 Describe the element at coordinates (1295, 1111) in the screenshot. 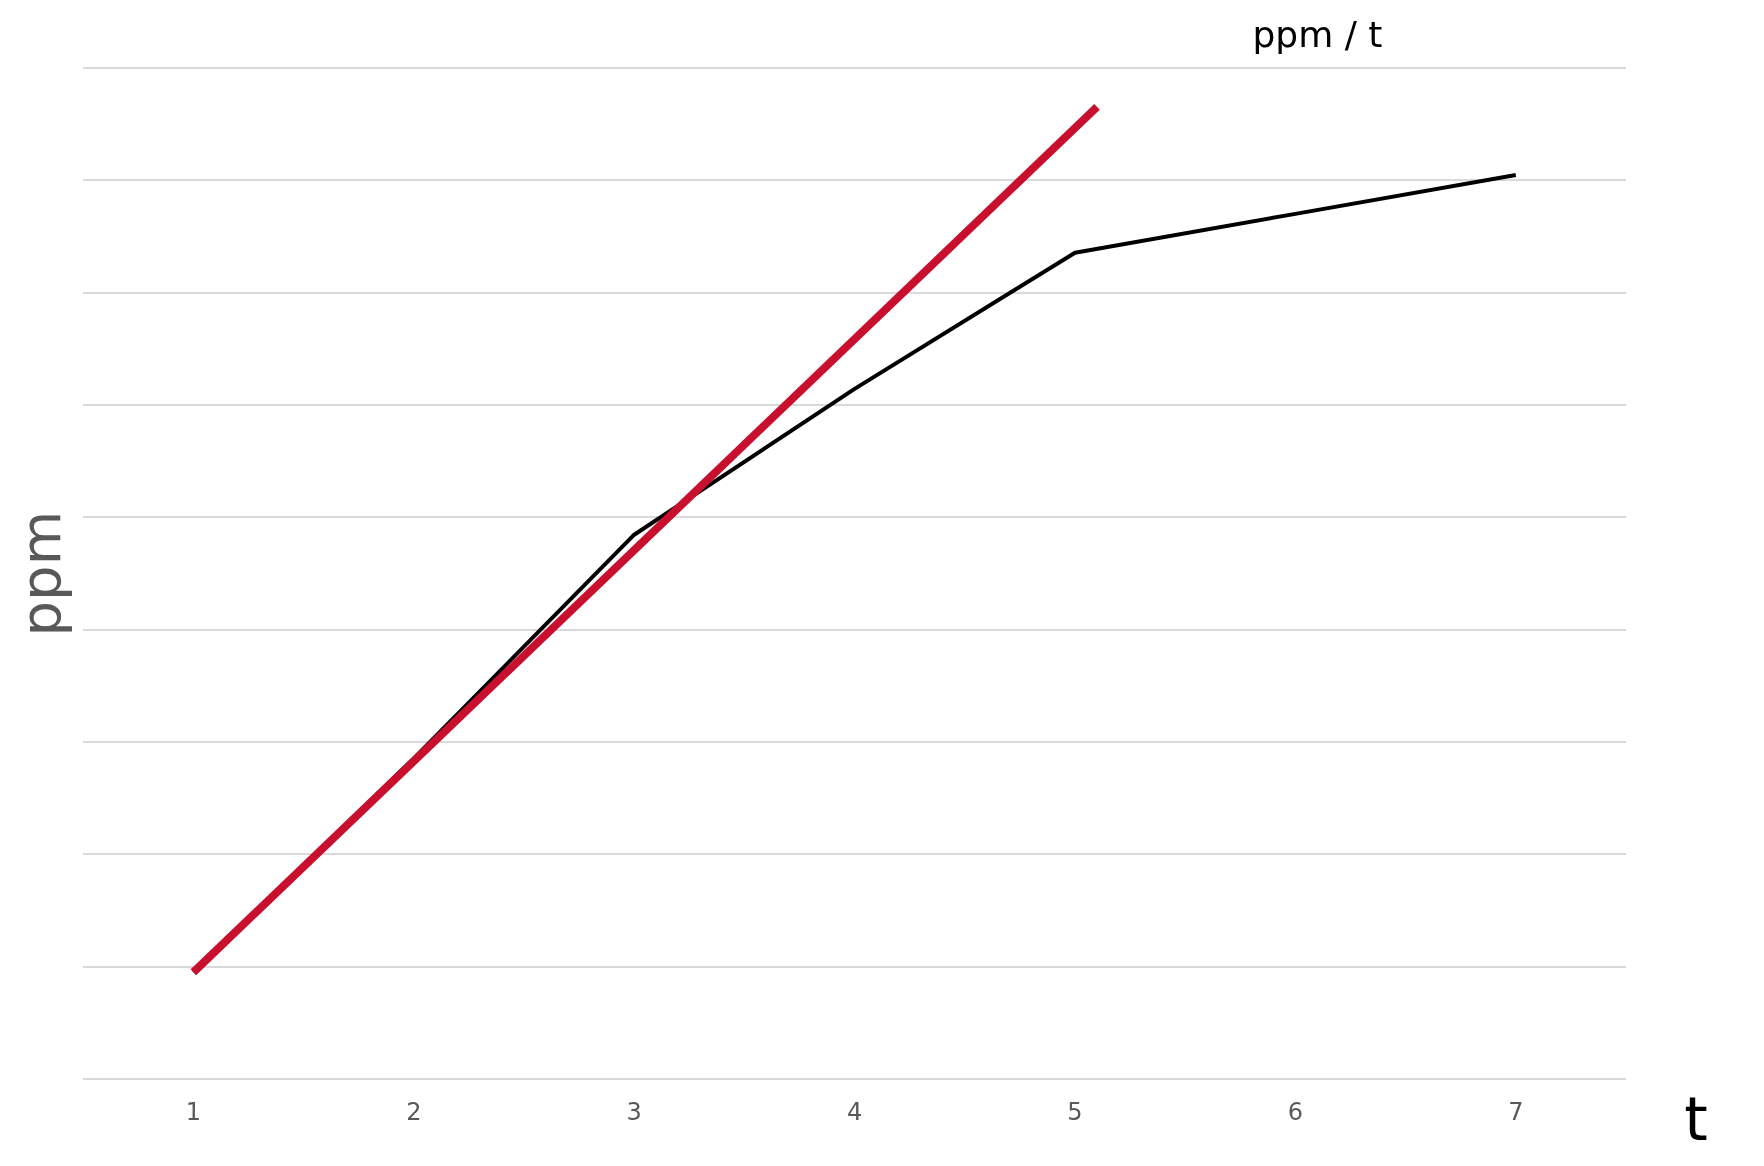

I see `x-tick-label: 6` at that location.